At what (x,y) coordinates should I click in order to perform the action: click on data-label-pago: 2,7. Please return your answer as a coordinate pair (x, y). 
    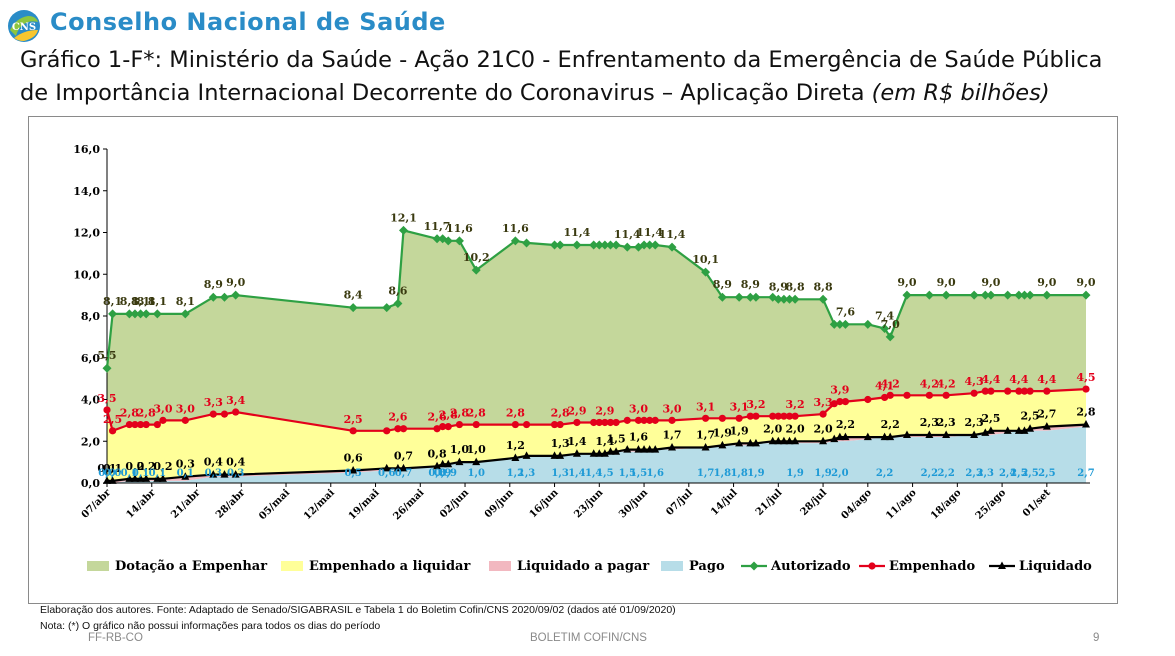
    Looking at the image, I should click on (1085, 473).